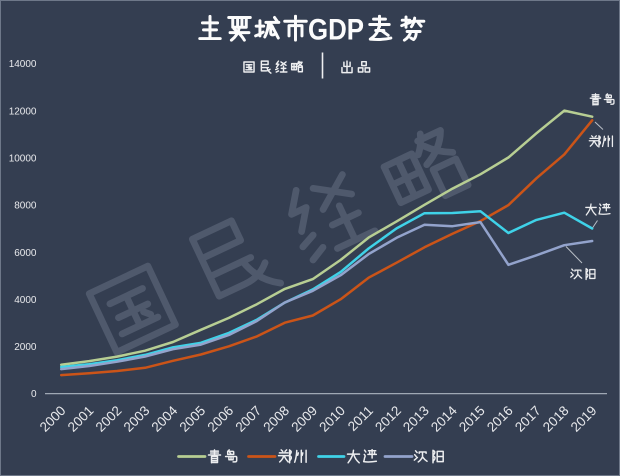  Describe the element at coordinates (25, 347) in the screenshot. I see `svg-text: 2000` at that location.